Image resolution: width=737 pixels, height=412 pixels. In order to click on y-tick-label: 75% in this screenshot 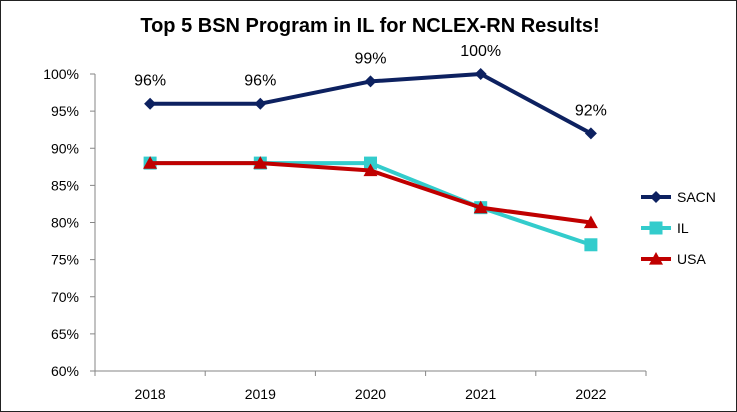, I will do `click(65, 260)`.